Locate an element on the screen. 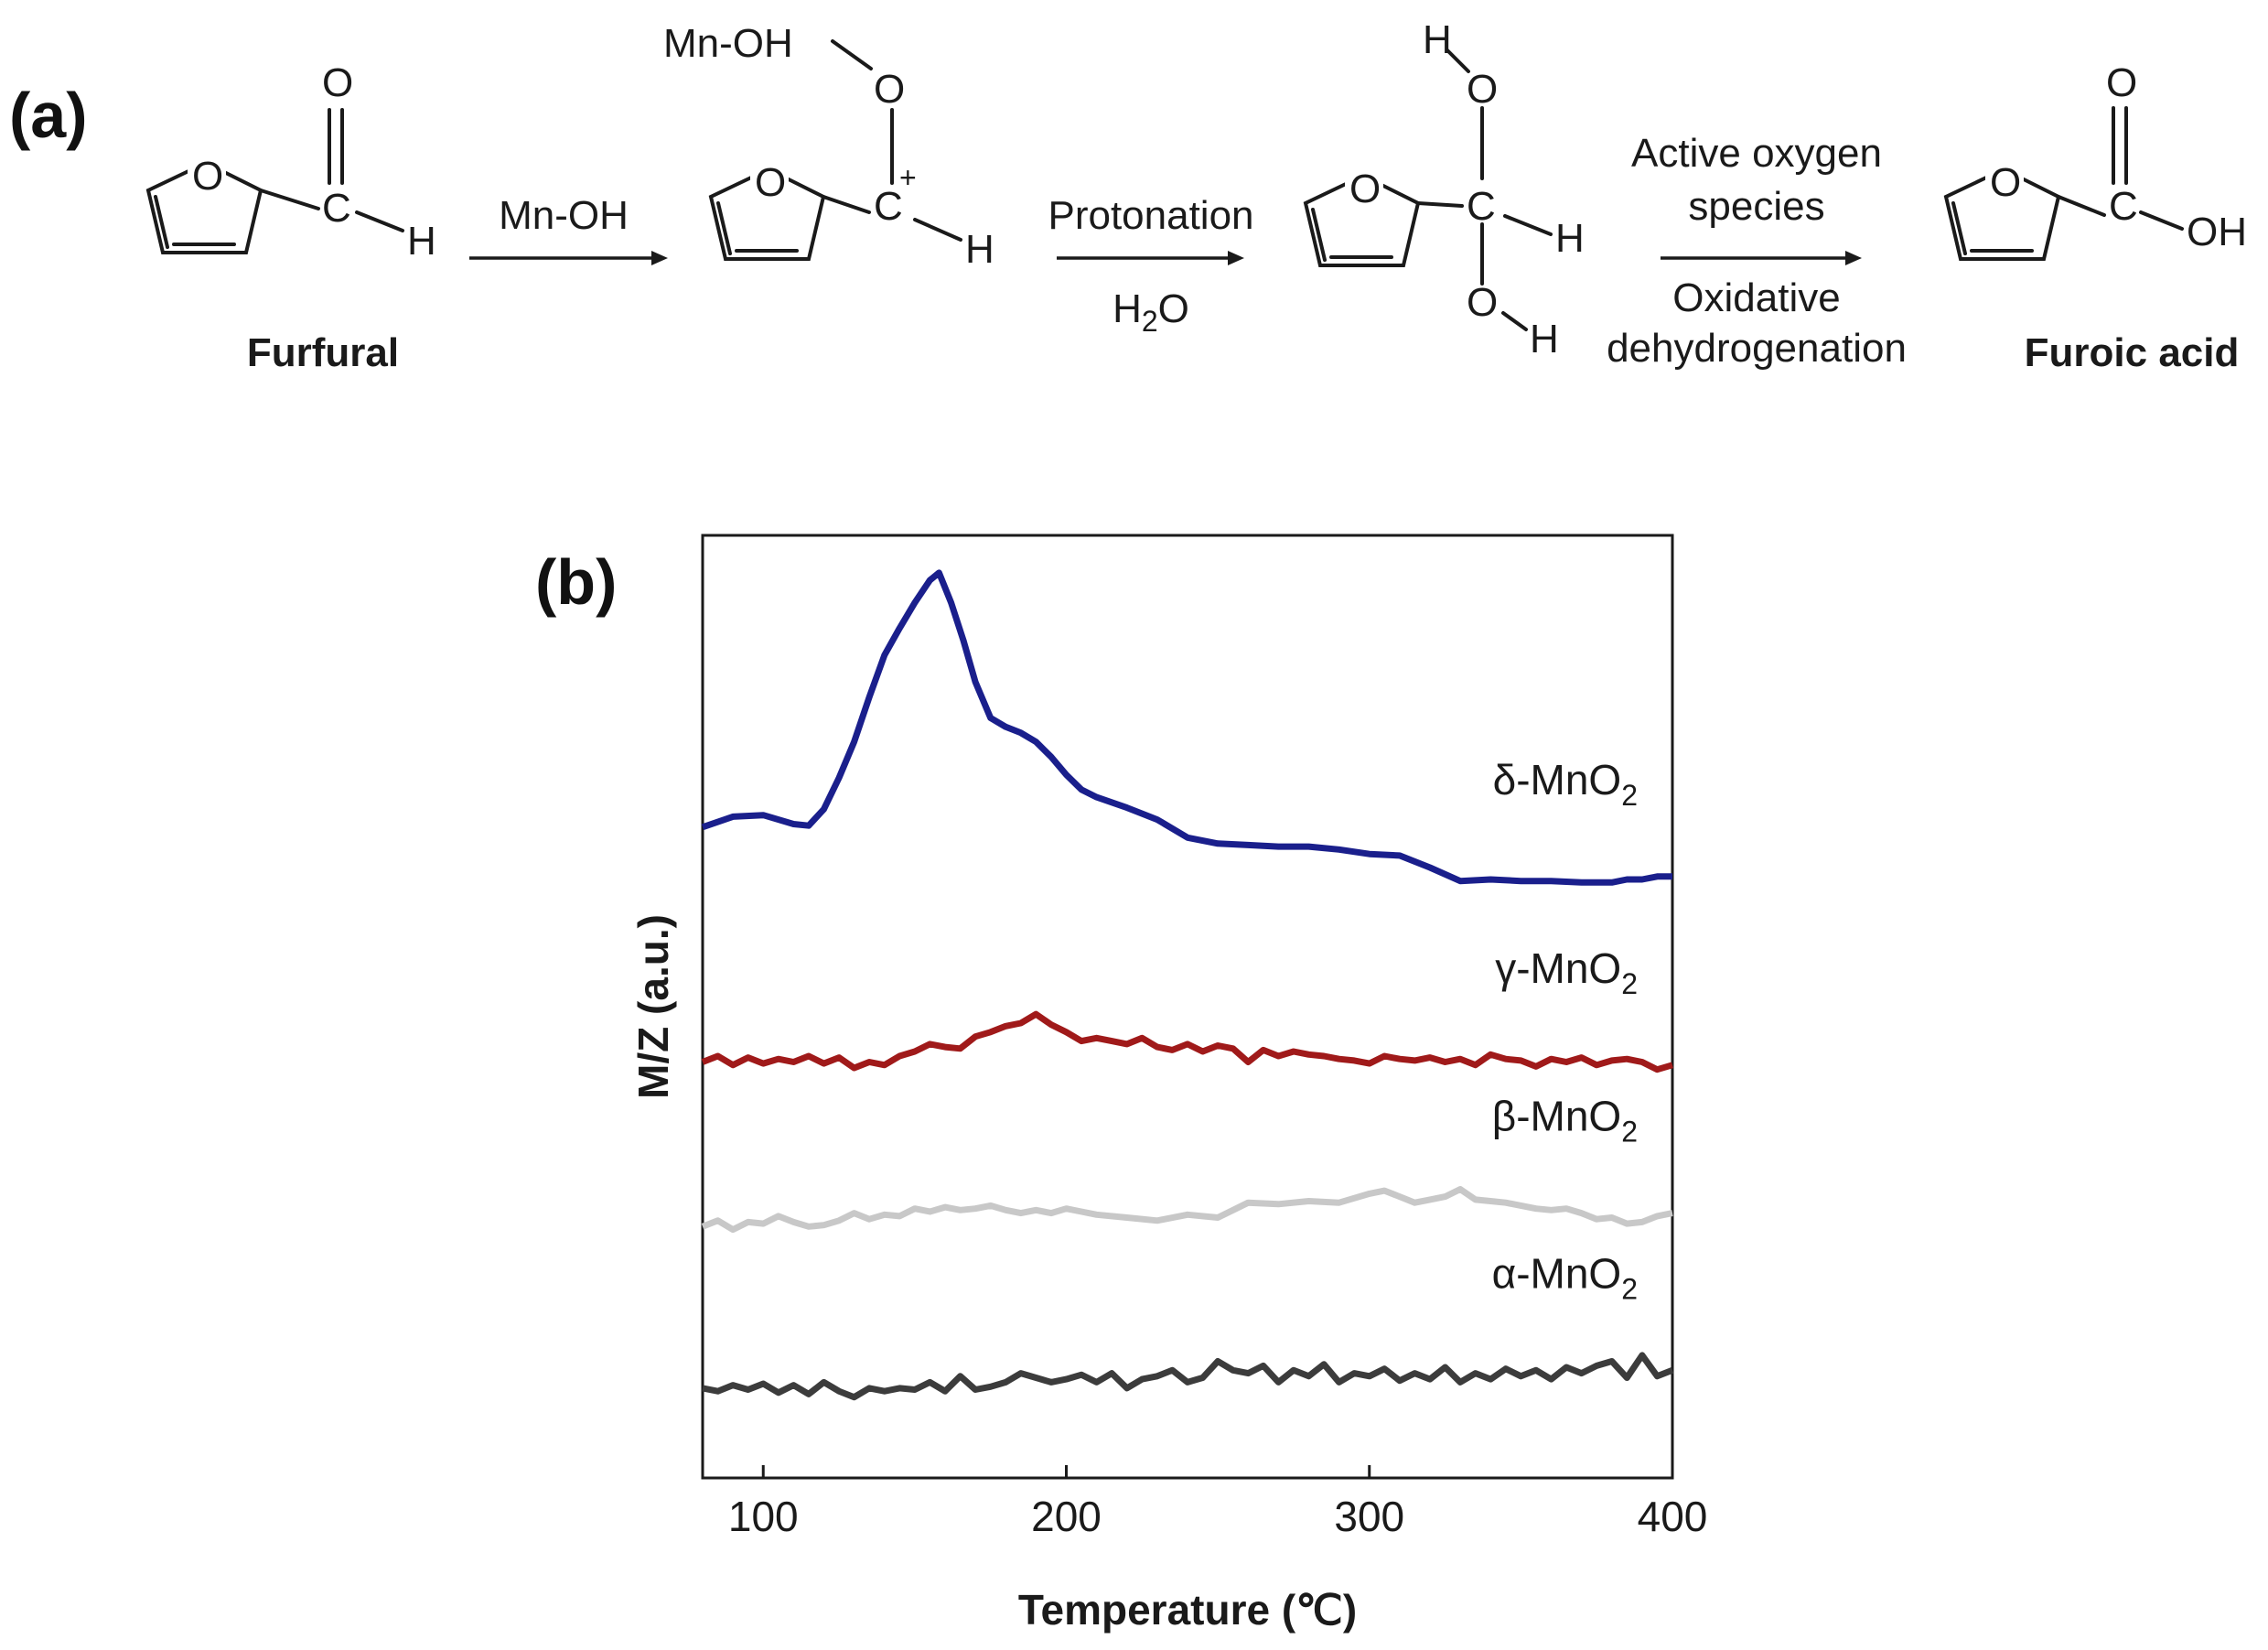  arrowhead-step3 is located at coordinates (1853, 258).